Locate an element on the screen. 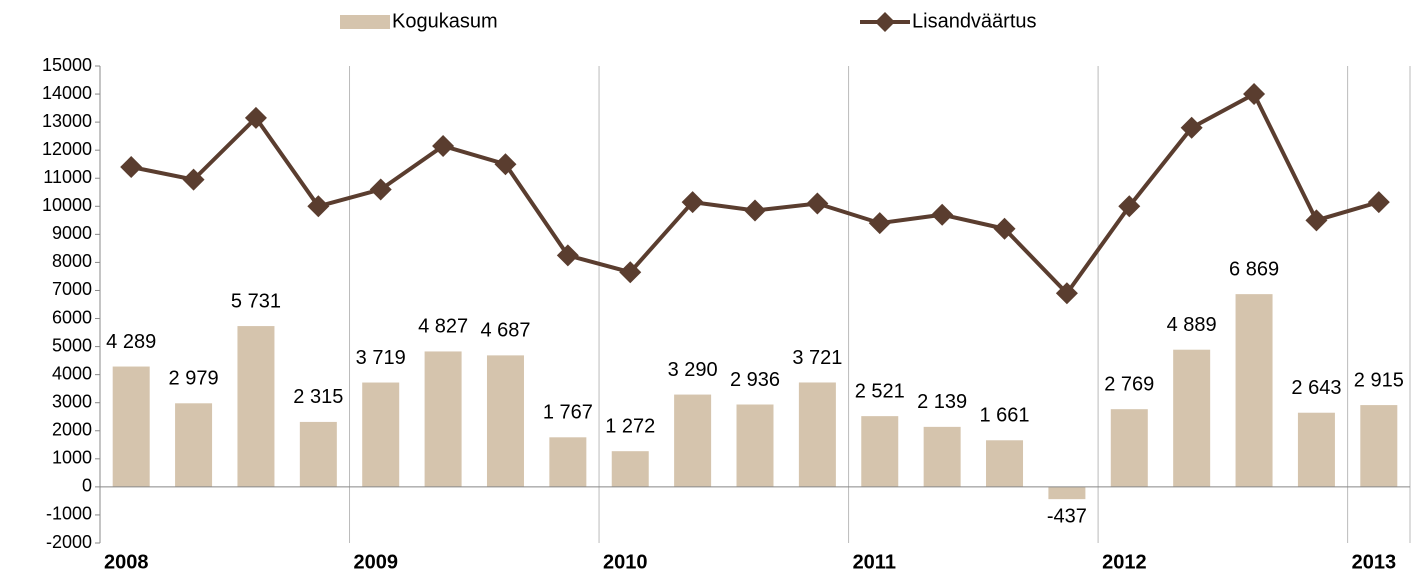 This screenshot has width=1427, height=580. legend-label: Lisandväärtus is located at coordinates (974, 21).